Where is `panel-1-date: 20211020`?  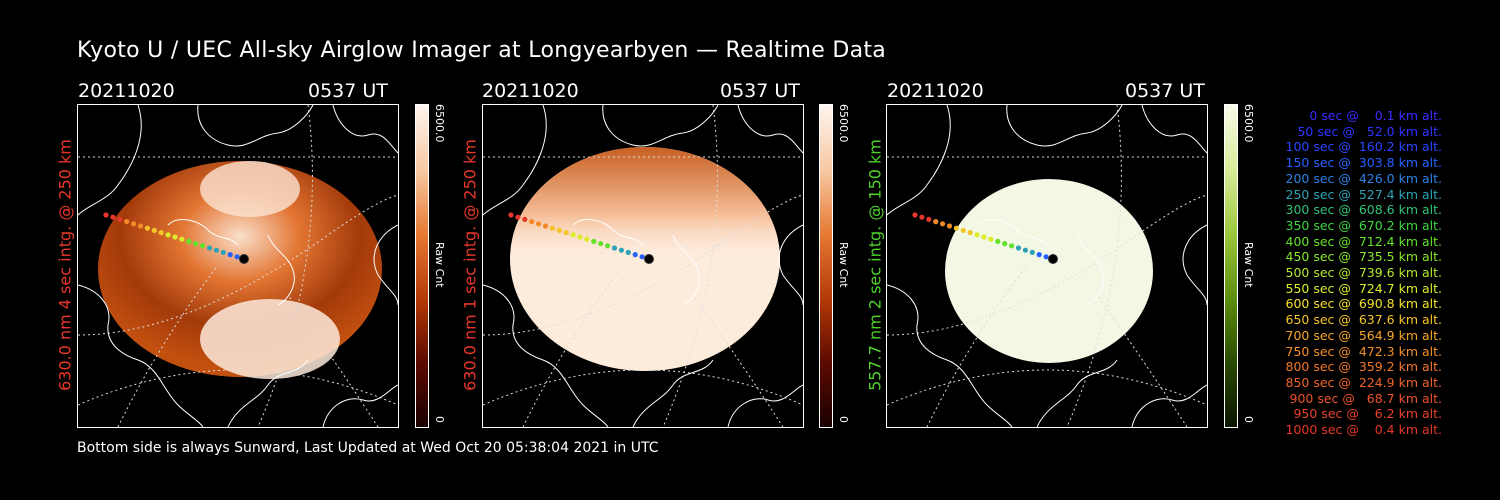
panel-1-date: 20211020 is located at coordinates (126, 91).